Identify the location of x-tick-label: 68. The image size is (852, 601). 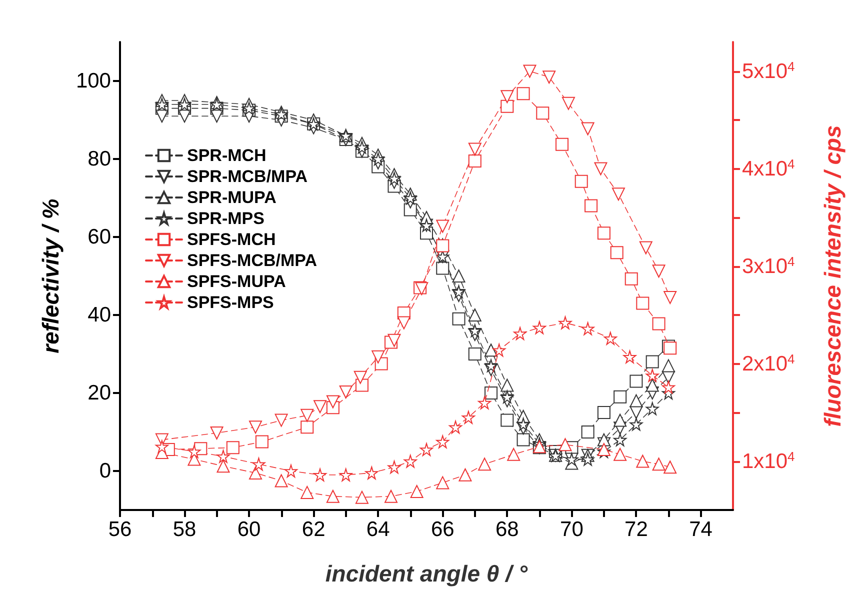
(507, 529).